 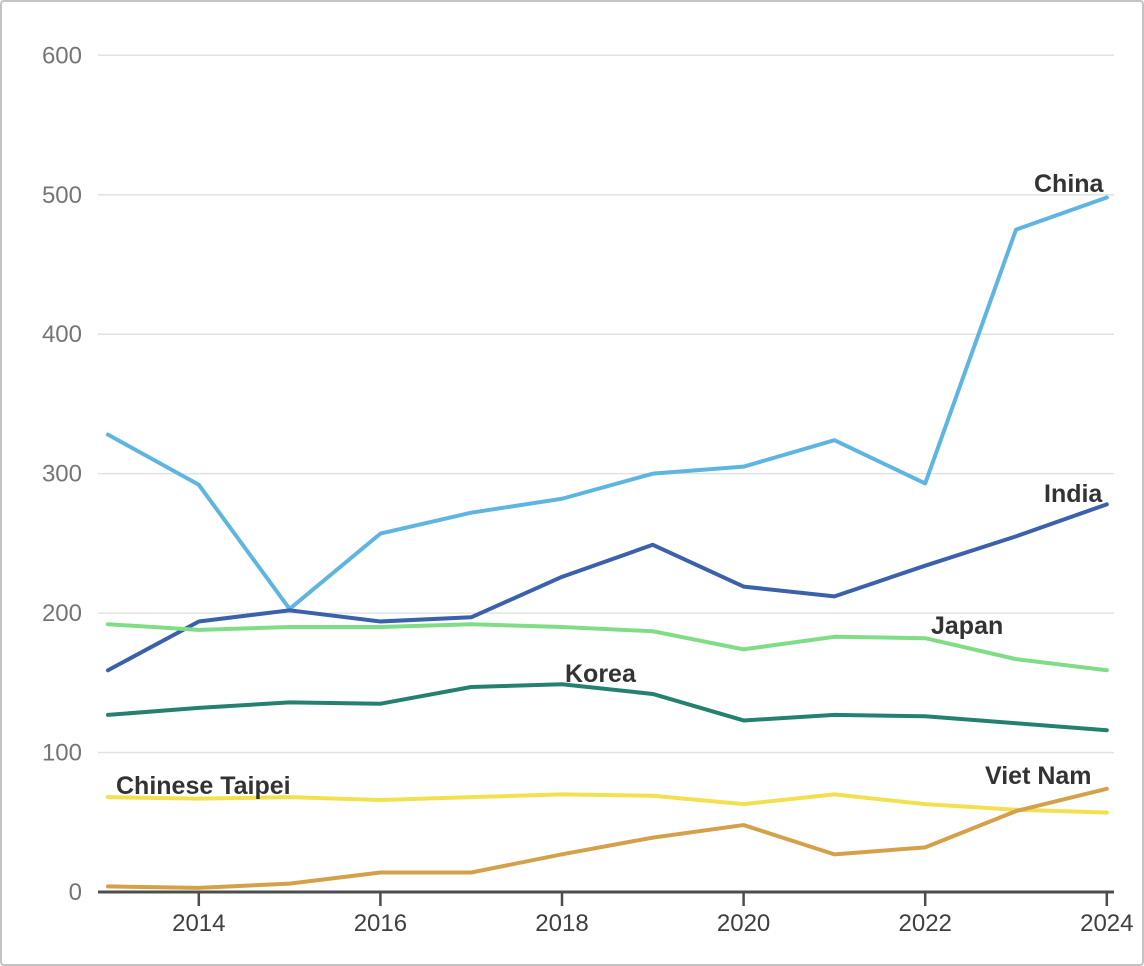 I want to click on series-label-chinese-taipei: Chinese Taipei, so click(x=203, y=786).